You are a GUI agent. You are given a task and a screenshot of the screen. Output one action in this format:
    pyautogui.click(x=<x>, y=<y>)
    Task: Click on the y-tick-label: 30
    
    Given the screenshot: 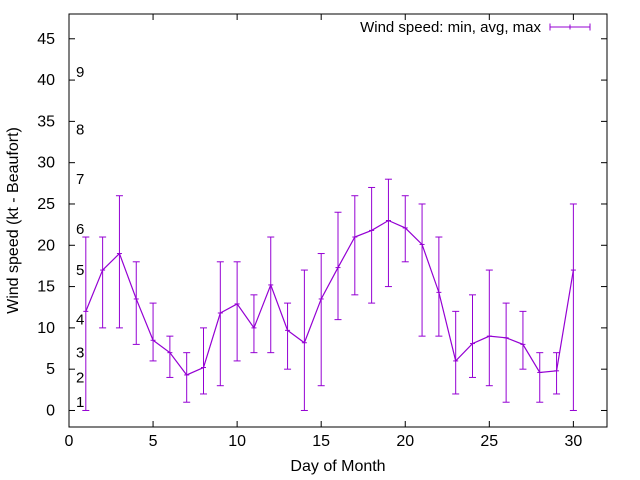 What is the action you would take?
    pyautogui.click(x=46, y=163)
    